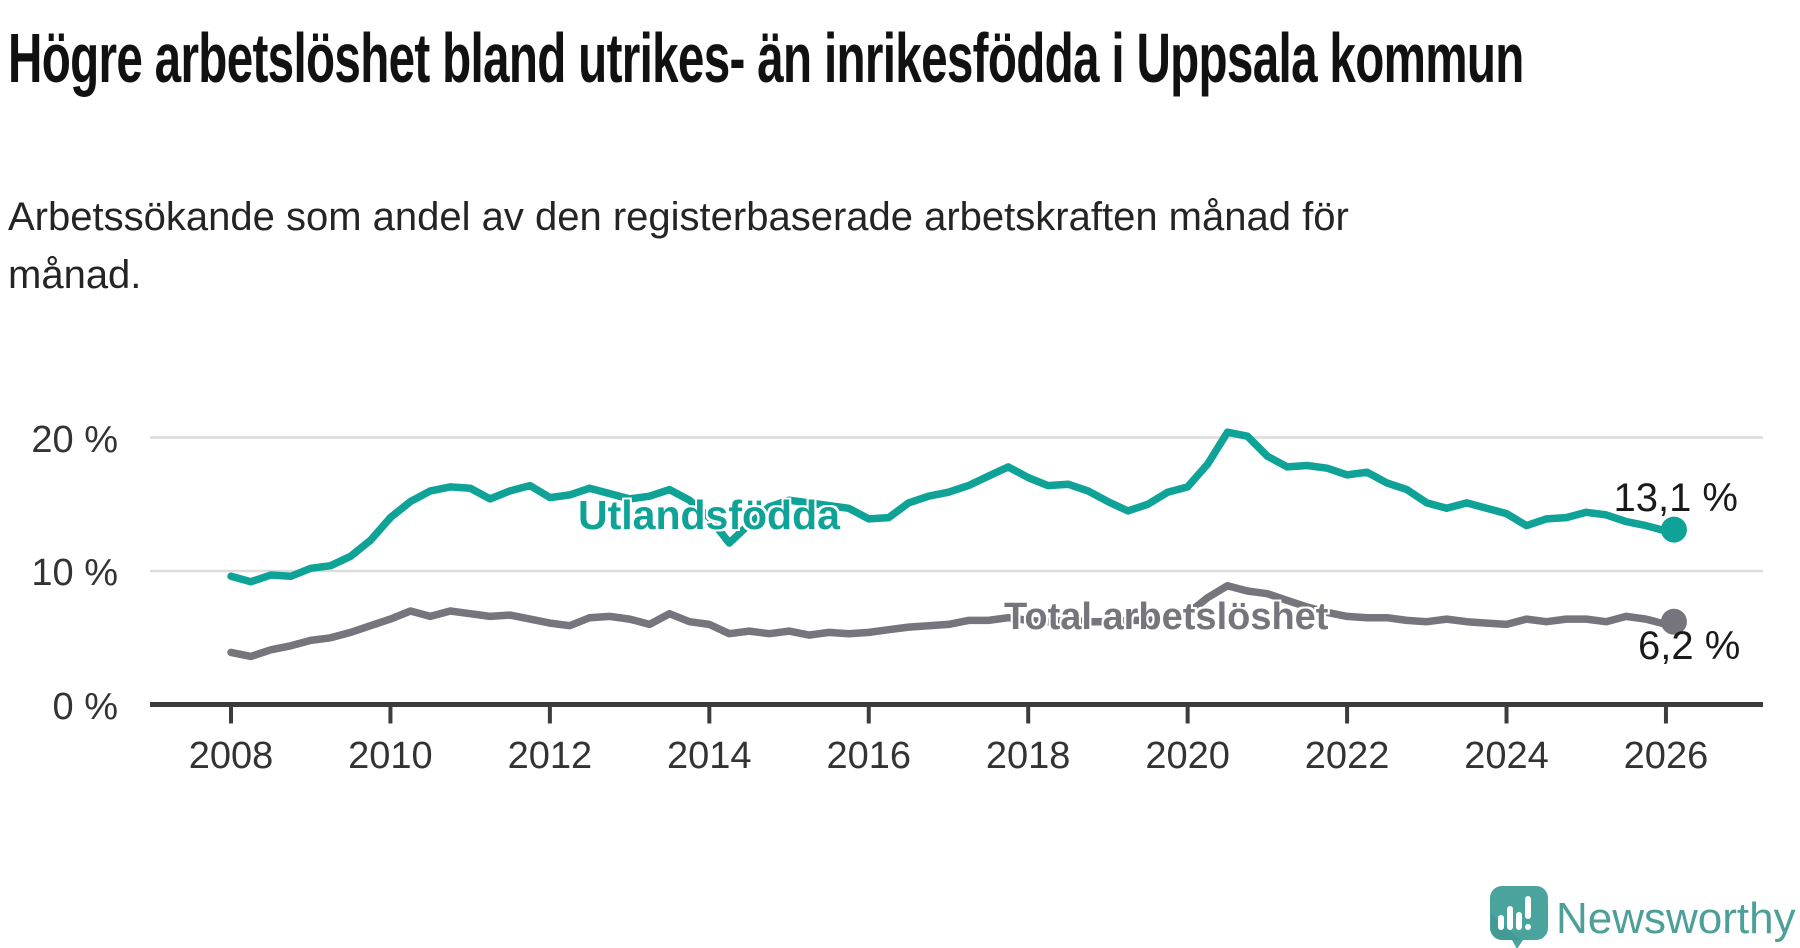 This screenshot has height=948, width=1800. What do you see at coordinates (1506, 755) in the screenshot?
I see `x-axis-label-2024: 2024` at bounding box center [1506, 755].